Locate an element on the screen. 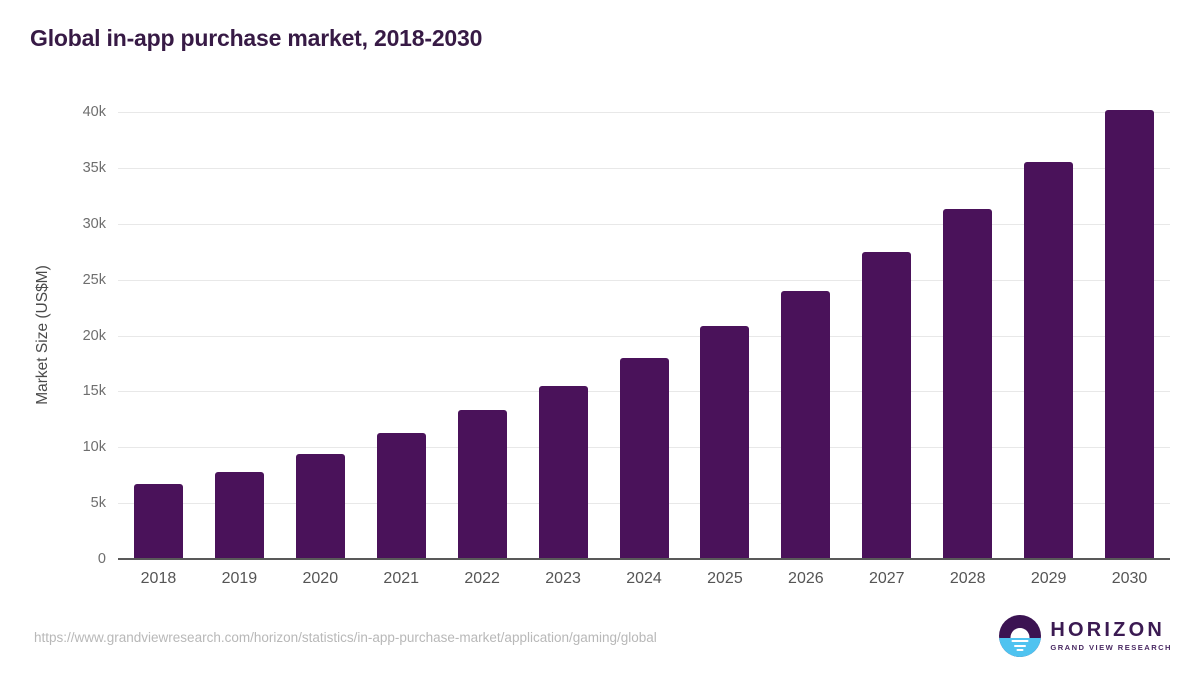 This screenshot has height=675, width=1200. horizon-logo: HORIZON GRAND VIEW RESEARCH is located at coordinates (1085, 636).